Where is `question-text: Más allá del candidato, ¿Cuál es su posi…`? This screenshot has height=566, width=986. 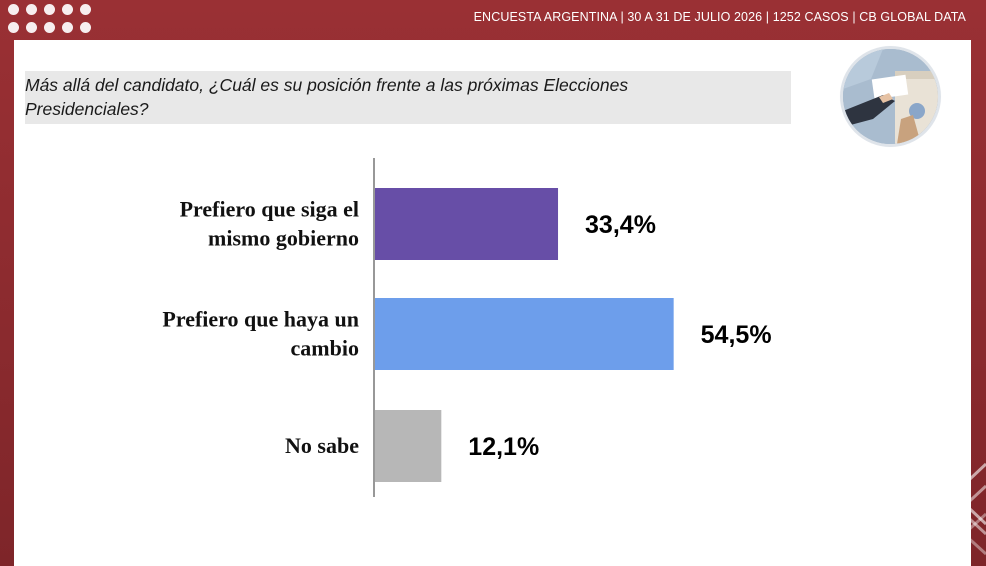
question-text: Más allá del candidato, ¿Cuál es su posi… is located at coordinates (327, 97).